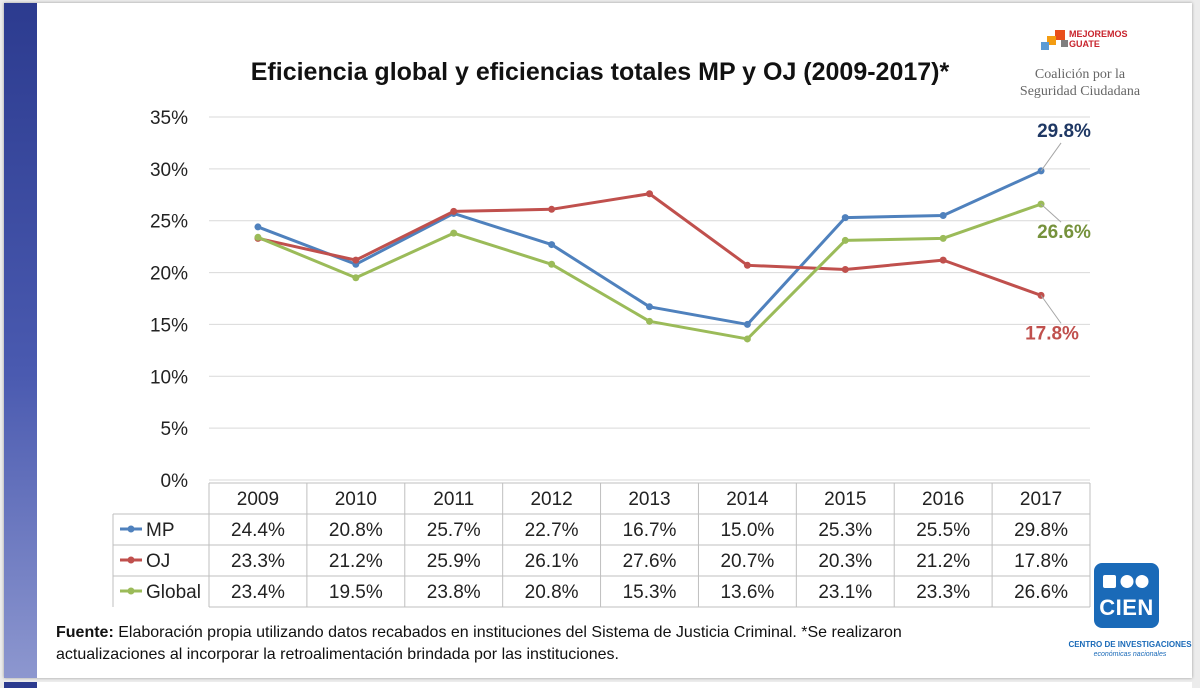 This screenshot has height=688, width=1200. What do you see at coordinates (845, 499) in the screenshot?
I see `x-tick-label: 2015` at bounding box center [845, 499].